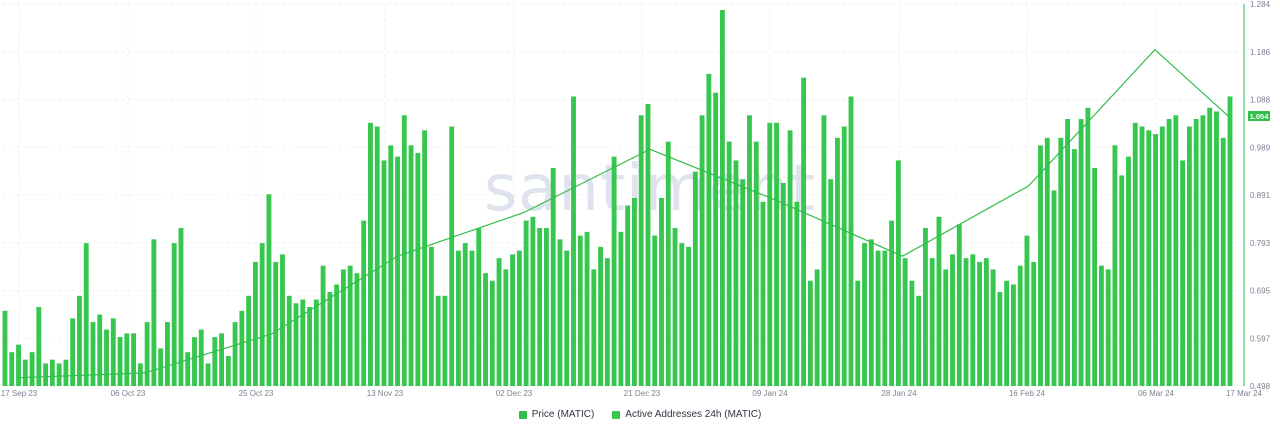 Image resolution: width=1280 pixels, height=433 pixels. Describe the element at coordinates (514, 393) in the screenshot. I see `date-tick-label: 02 Dec 23` at that location.